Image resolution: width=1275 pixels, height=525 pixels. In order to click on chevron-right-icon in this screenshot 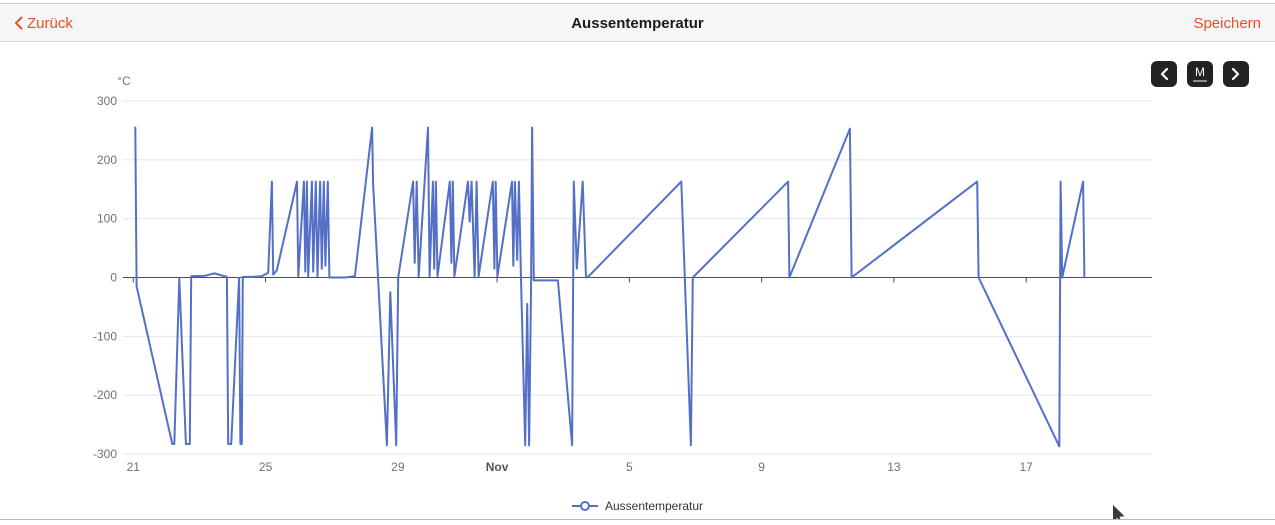, I will do `click(1235, 74)`.